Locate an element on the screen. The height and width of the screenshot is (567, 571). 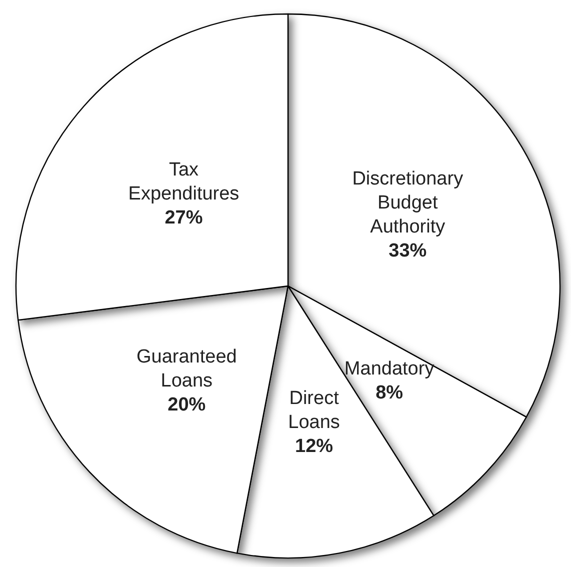
data-label: 33% is located at coordinates (407, 251).